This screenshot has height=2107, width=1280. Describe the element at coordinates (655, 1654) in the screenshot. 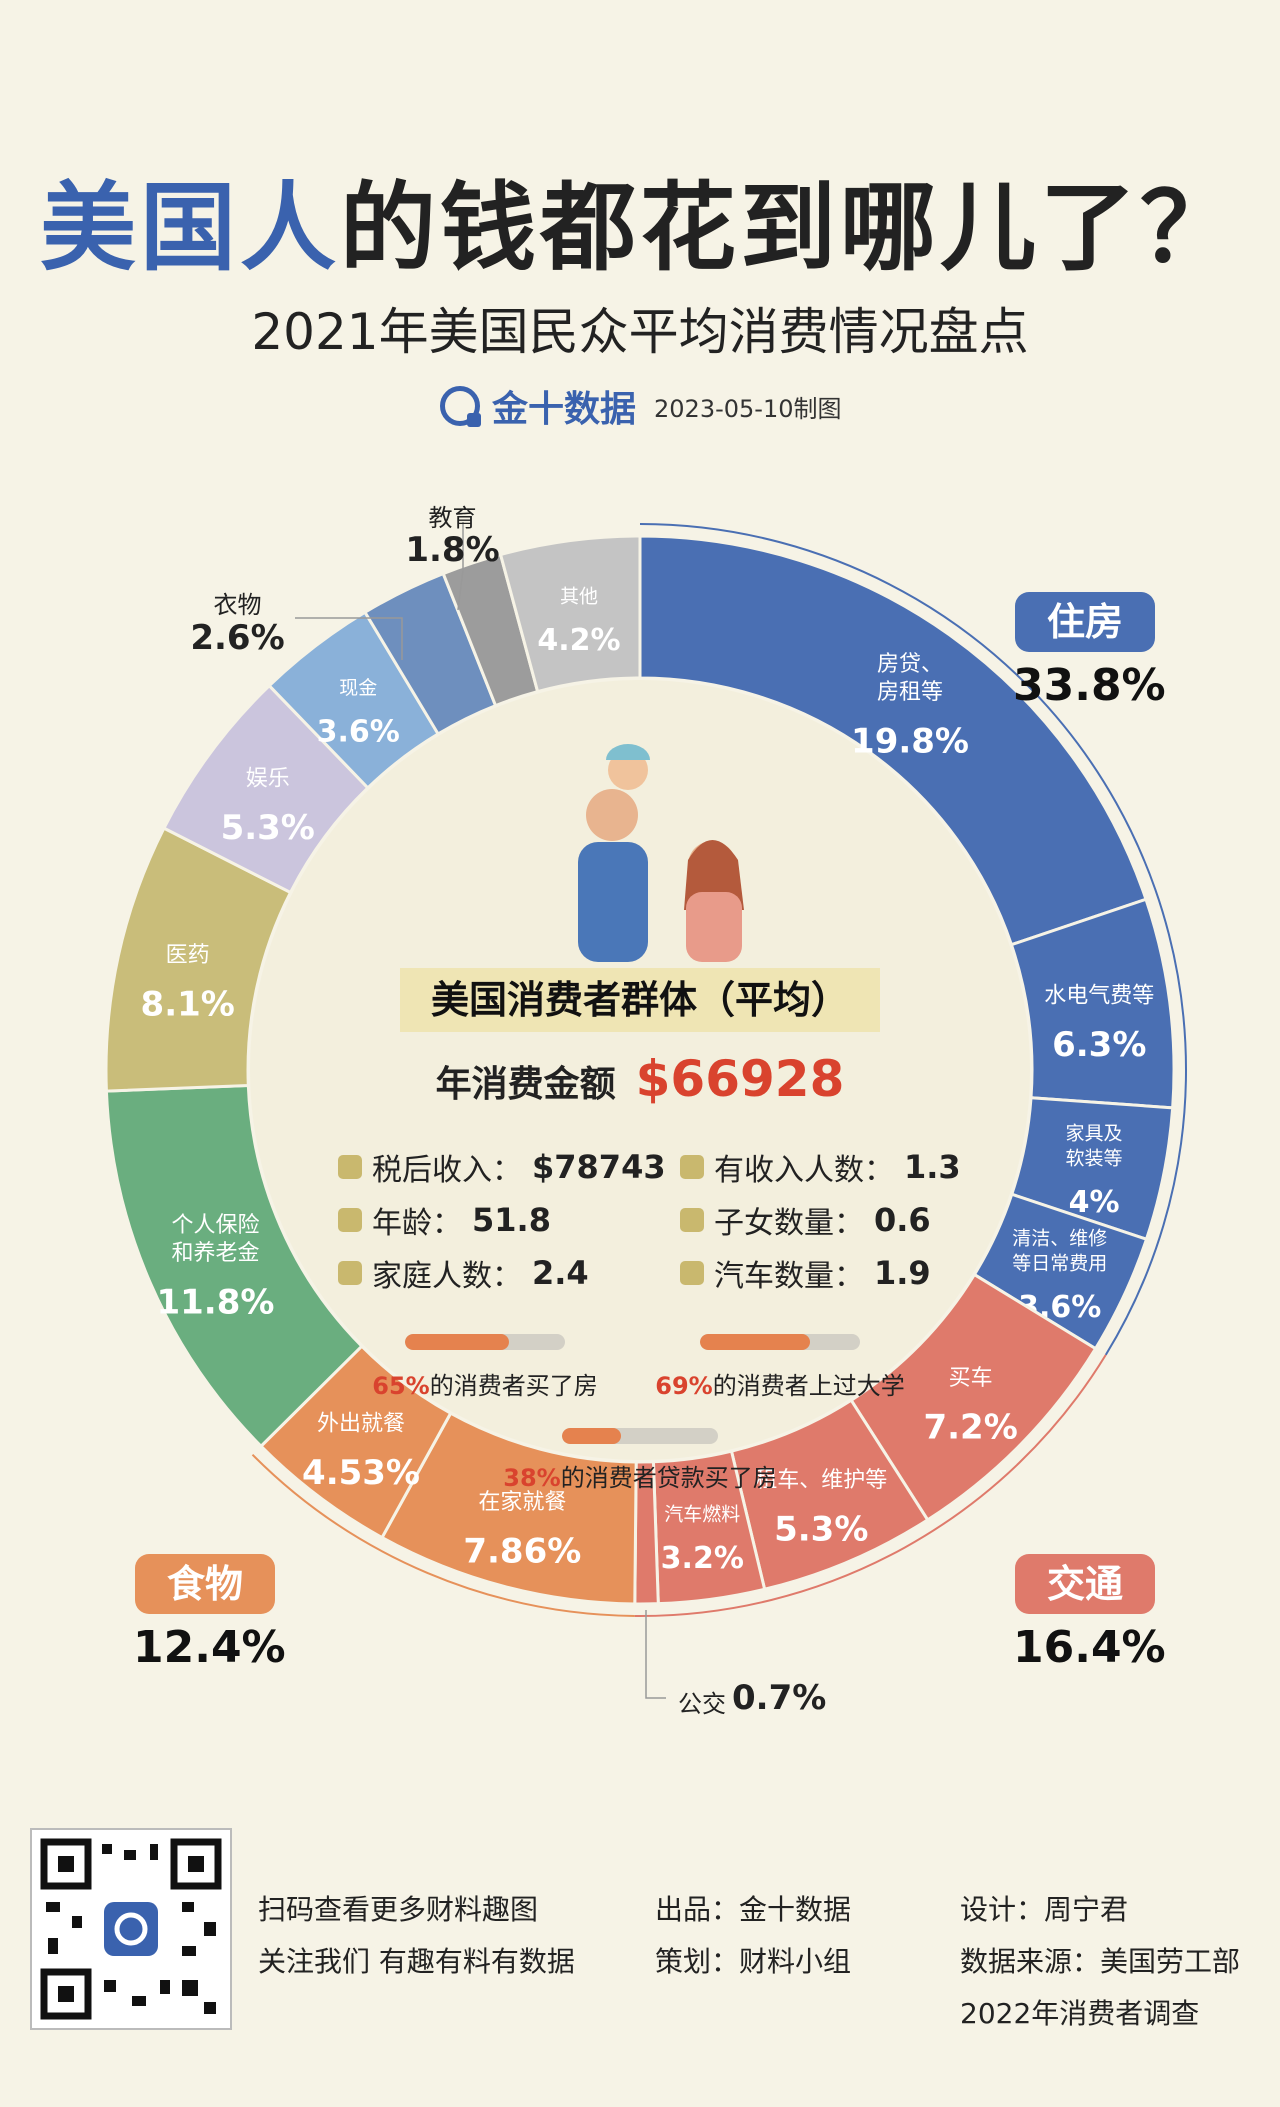

I see `leader-line-bus` at that location.